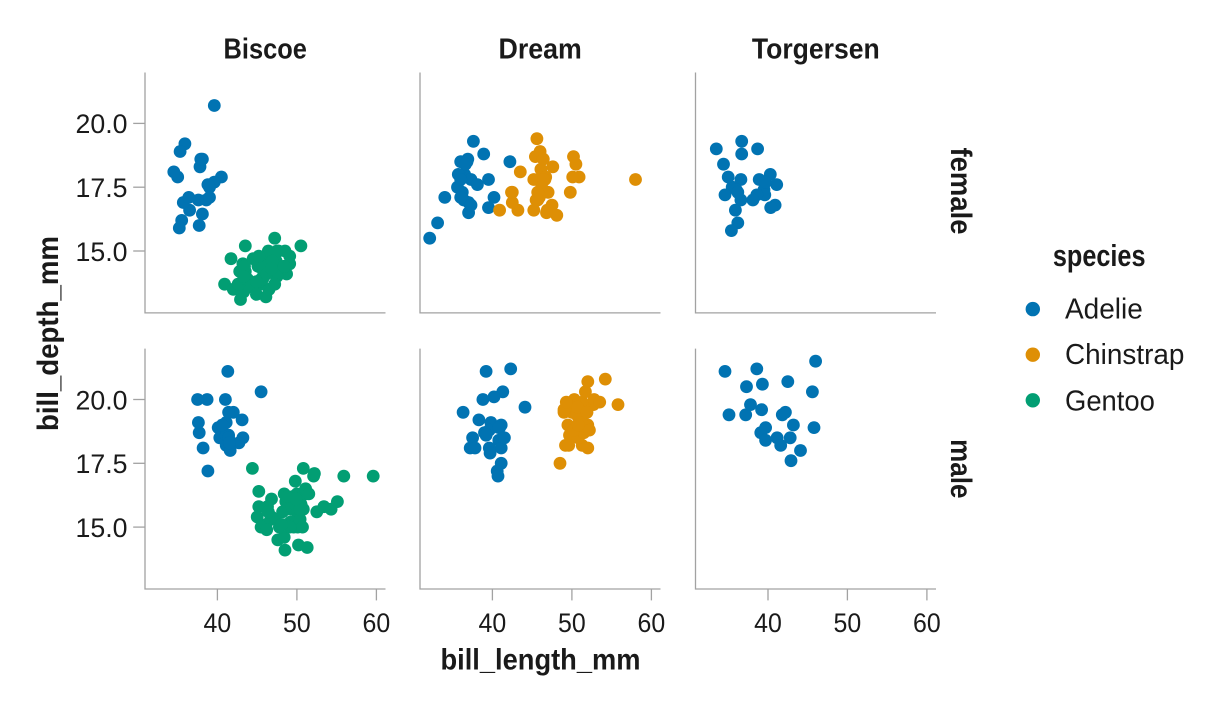 This screenshot has width=1216, height=713. I want to click on svg-text: species, so click(1099, 255).